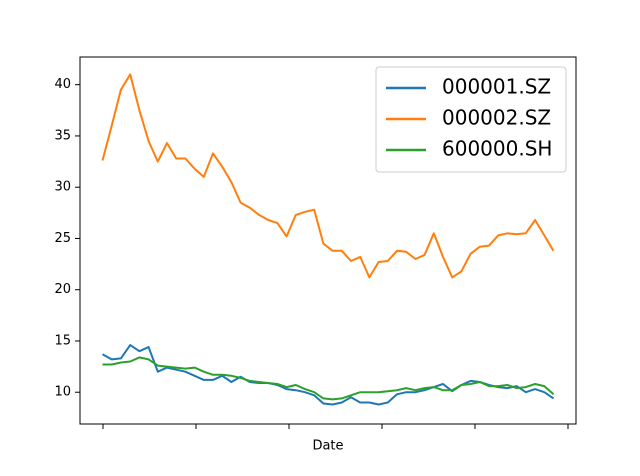 This screenshot has width=640, height=476. Describe the element at coordinates (327, 446) in the screenshot. I see `x-axis-label: Date` at that location.